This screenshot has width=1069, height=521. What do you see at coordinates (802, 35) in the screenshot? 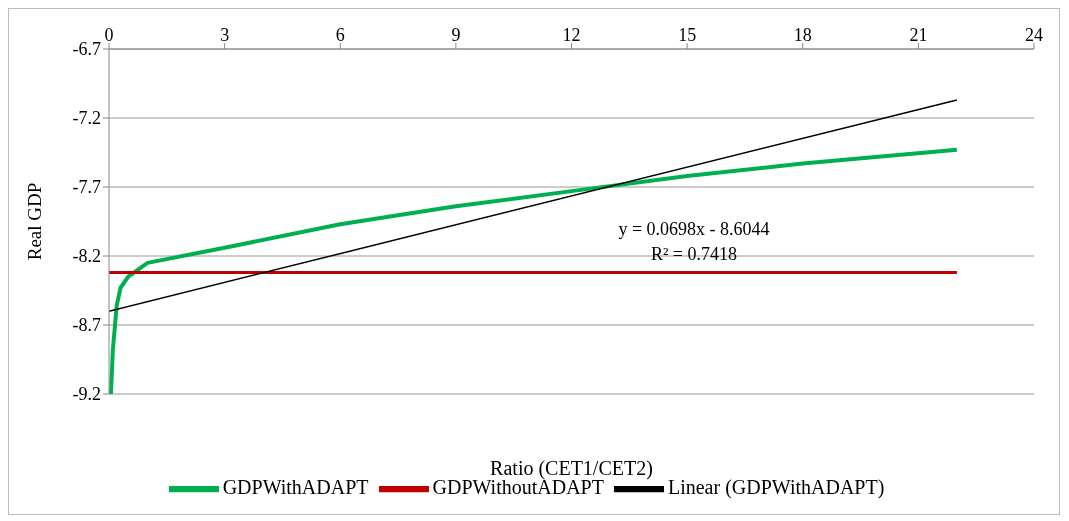
I see `x-tick-label: 18` at bounding box center [802, 35].